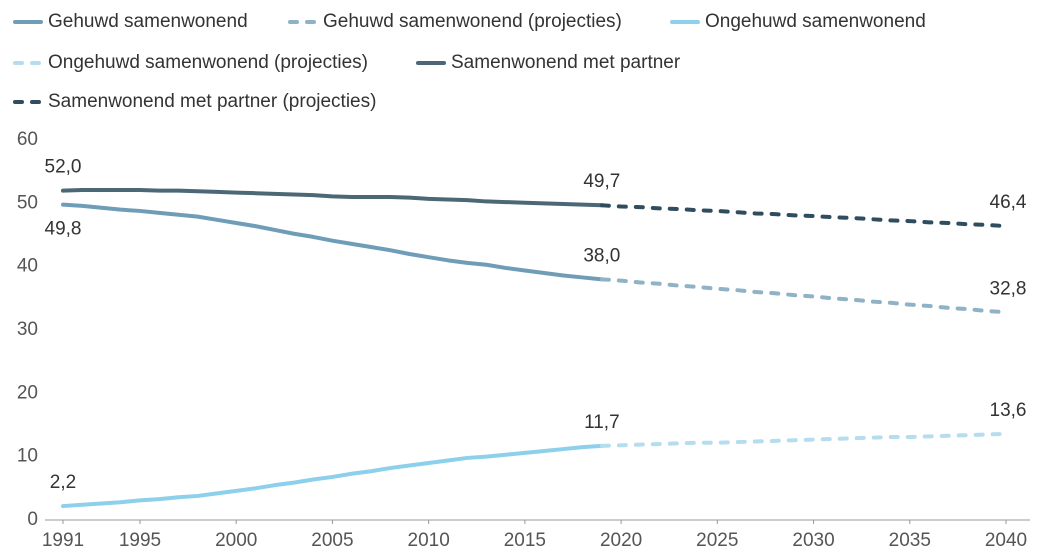 This screenshot has height=551, width=1042. Describe the element at coordinates (601, 181) in the screenshot. I see `data-label: 49,7` at that location.